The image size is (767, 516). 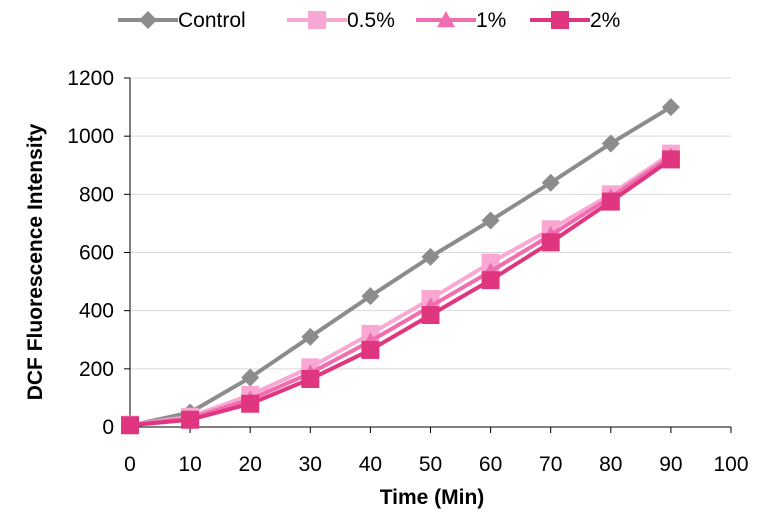 I want to click on x-tick-label: 90, so click(x=670, y=464).